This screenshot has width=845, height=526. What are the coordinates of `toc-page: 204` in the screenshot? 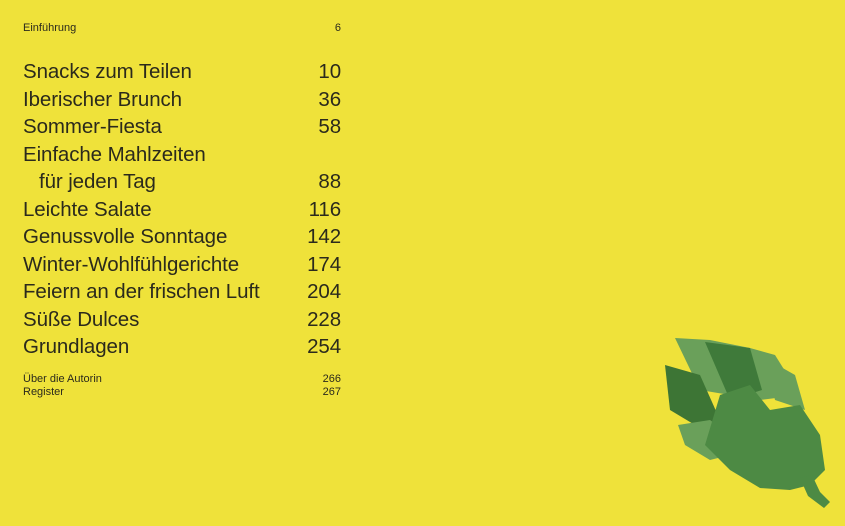 It's located at (324, 291).